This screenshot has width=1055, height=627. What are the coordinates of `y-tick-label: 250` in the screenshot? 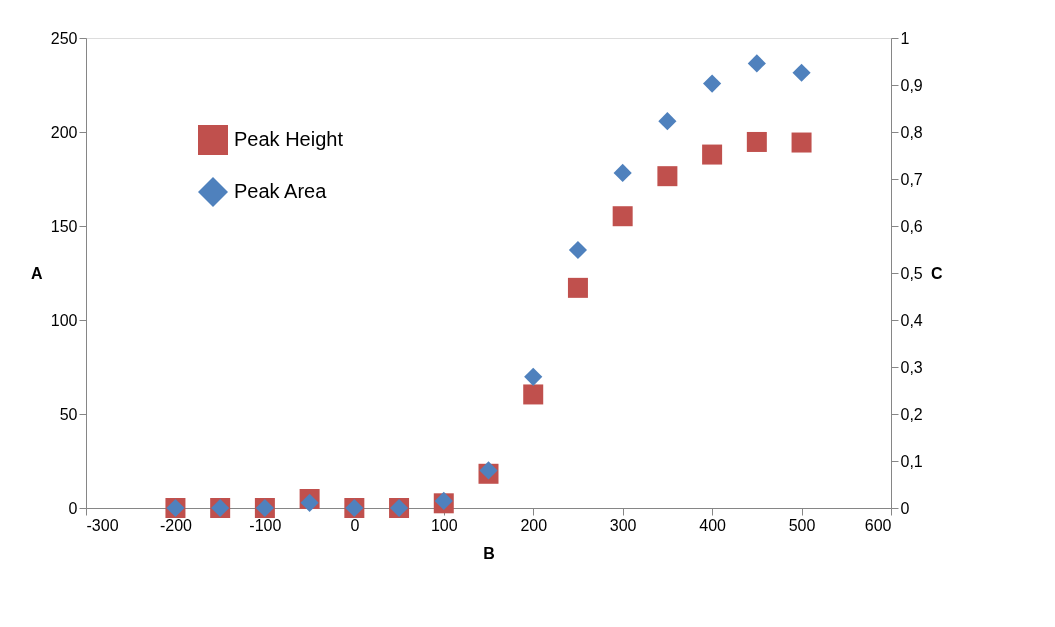 It's located at (64, 38).